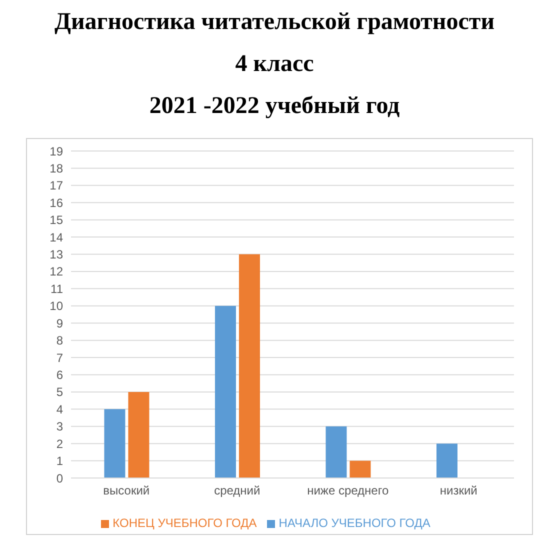 The height and width of the screenshot is (551, 549). I want to click on y-tick-label: 1, so click(60, 461).